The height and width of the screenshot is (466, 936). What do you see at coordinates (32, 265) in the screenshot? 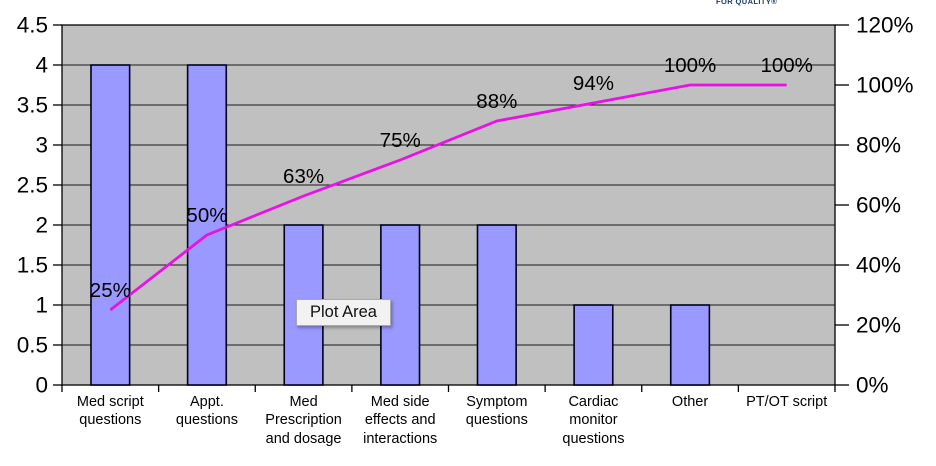
I see `left-axis-tick-label: 1.5` at bounding box center [32, 265].